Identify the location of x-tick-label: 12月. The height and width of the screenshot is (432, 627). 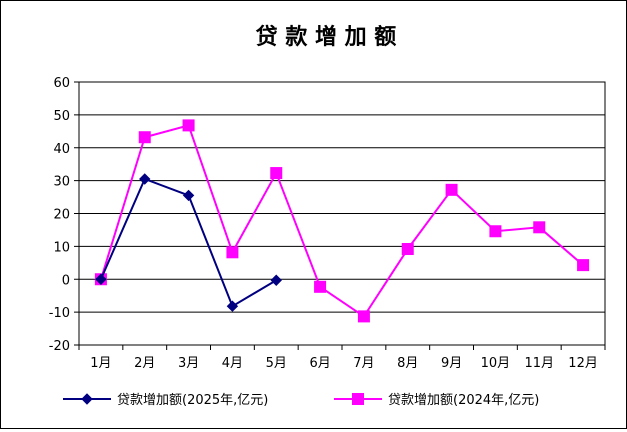
(583, 363).